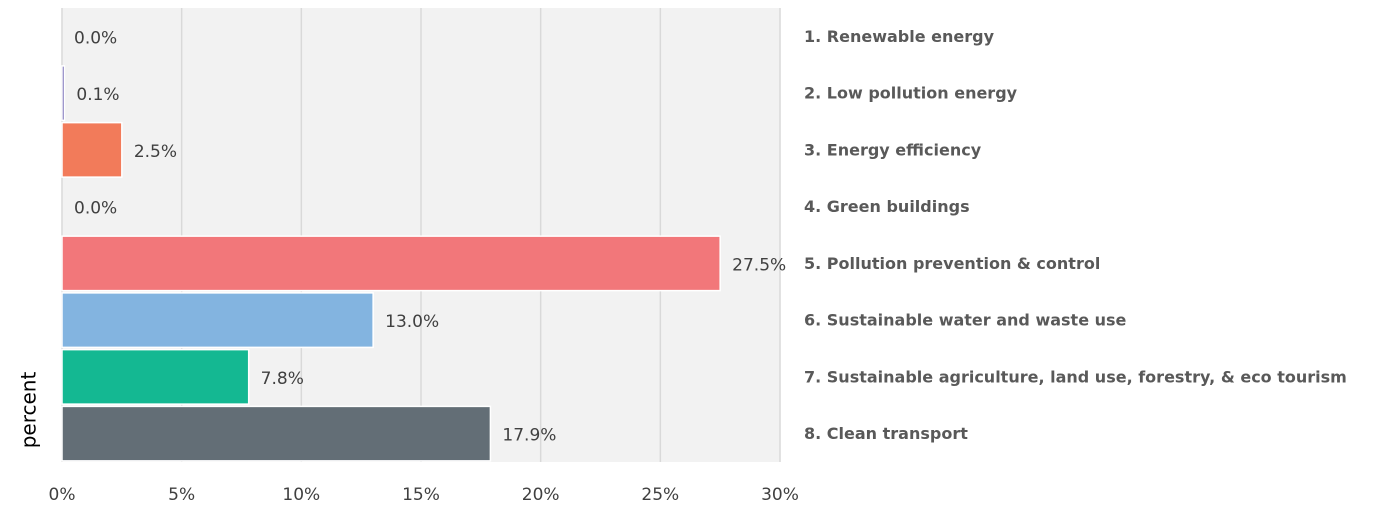 This screenshot has width=1395, height=507. What do you see at coordinates (529, 436) in the screenshot?
I see `value-label: 17.9%` at bounding box center [529, 436].